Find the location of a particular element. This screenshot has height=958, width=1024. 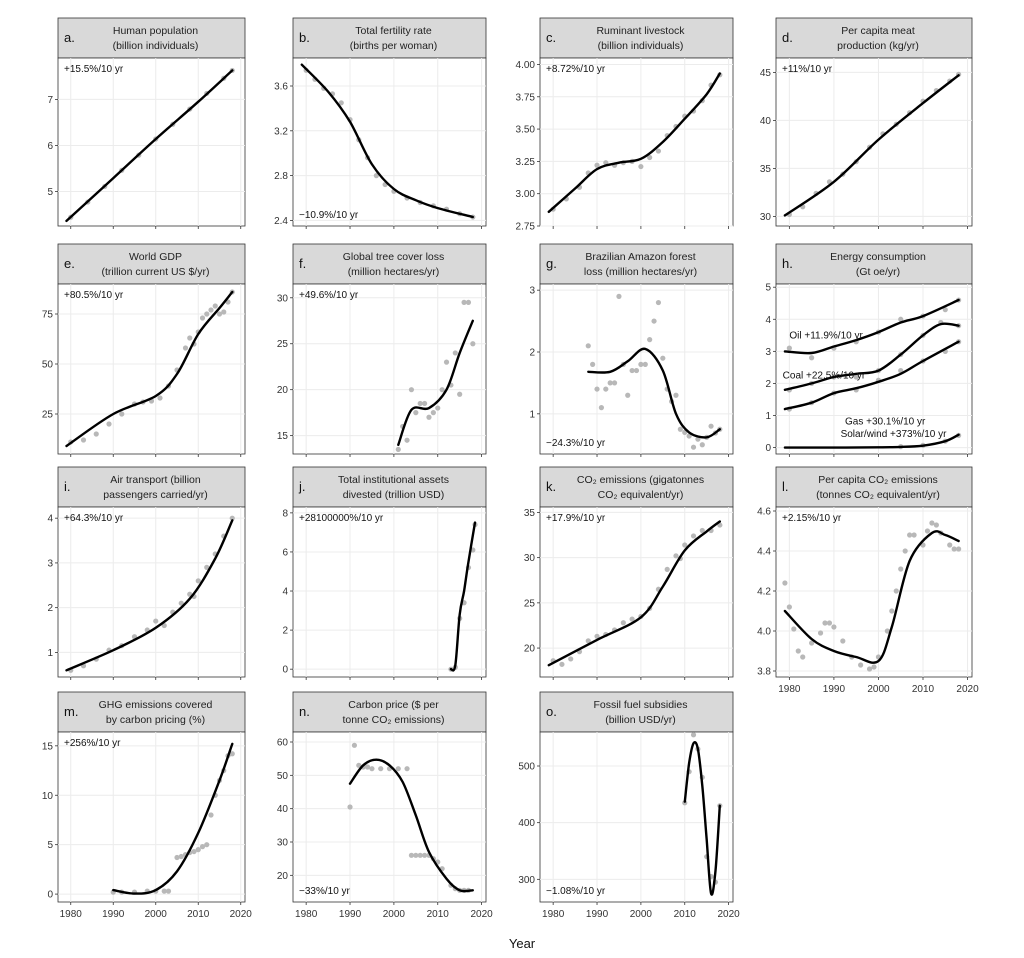

y-tick-label: 2 is located at coordinates (50, 608).